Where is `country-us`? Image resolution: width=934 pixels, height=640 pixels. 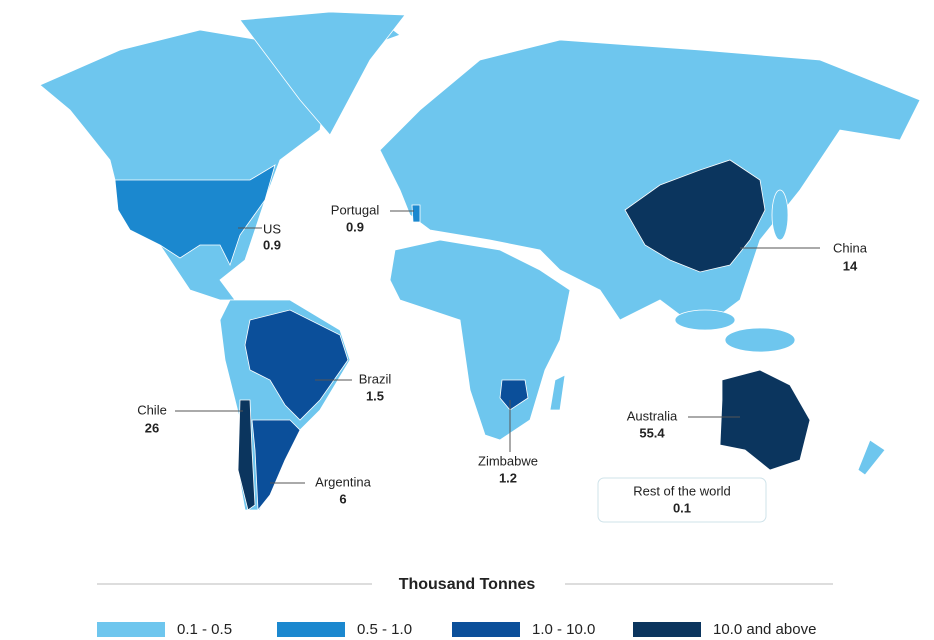
country-us is located at coordinates (195, 215).